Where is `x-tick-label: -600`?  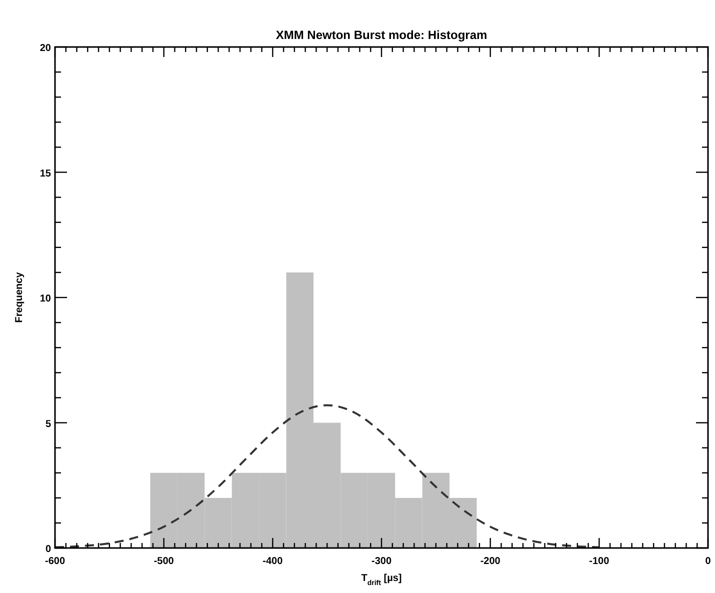 x-tick-label: -600 is located at coordinates (55, 561).